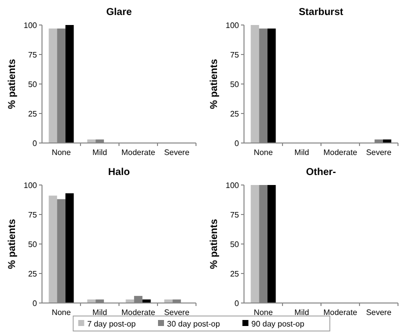 The width and height of the screenshot is (403, 336). I want to click on legend-label: 90 day post-op, so click(278, 324).